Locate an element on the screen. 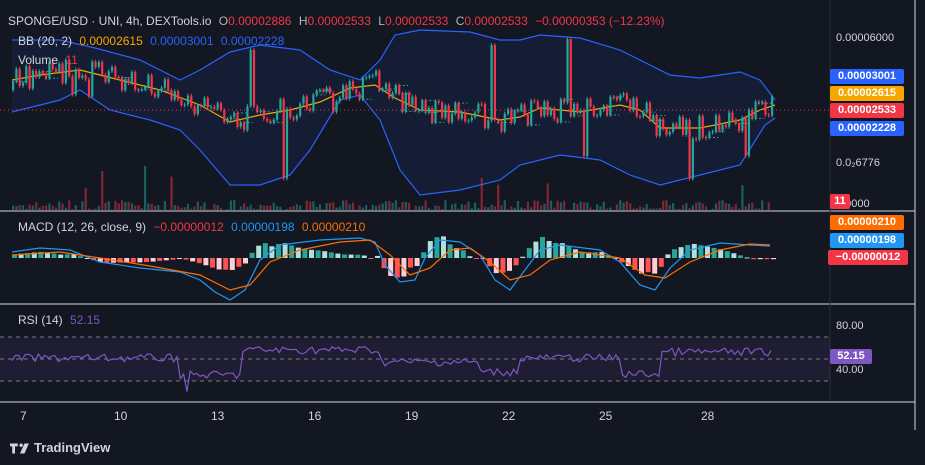  ohlc-close-label: C is located at coordinates (460, 21).